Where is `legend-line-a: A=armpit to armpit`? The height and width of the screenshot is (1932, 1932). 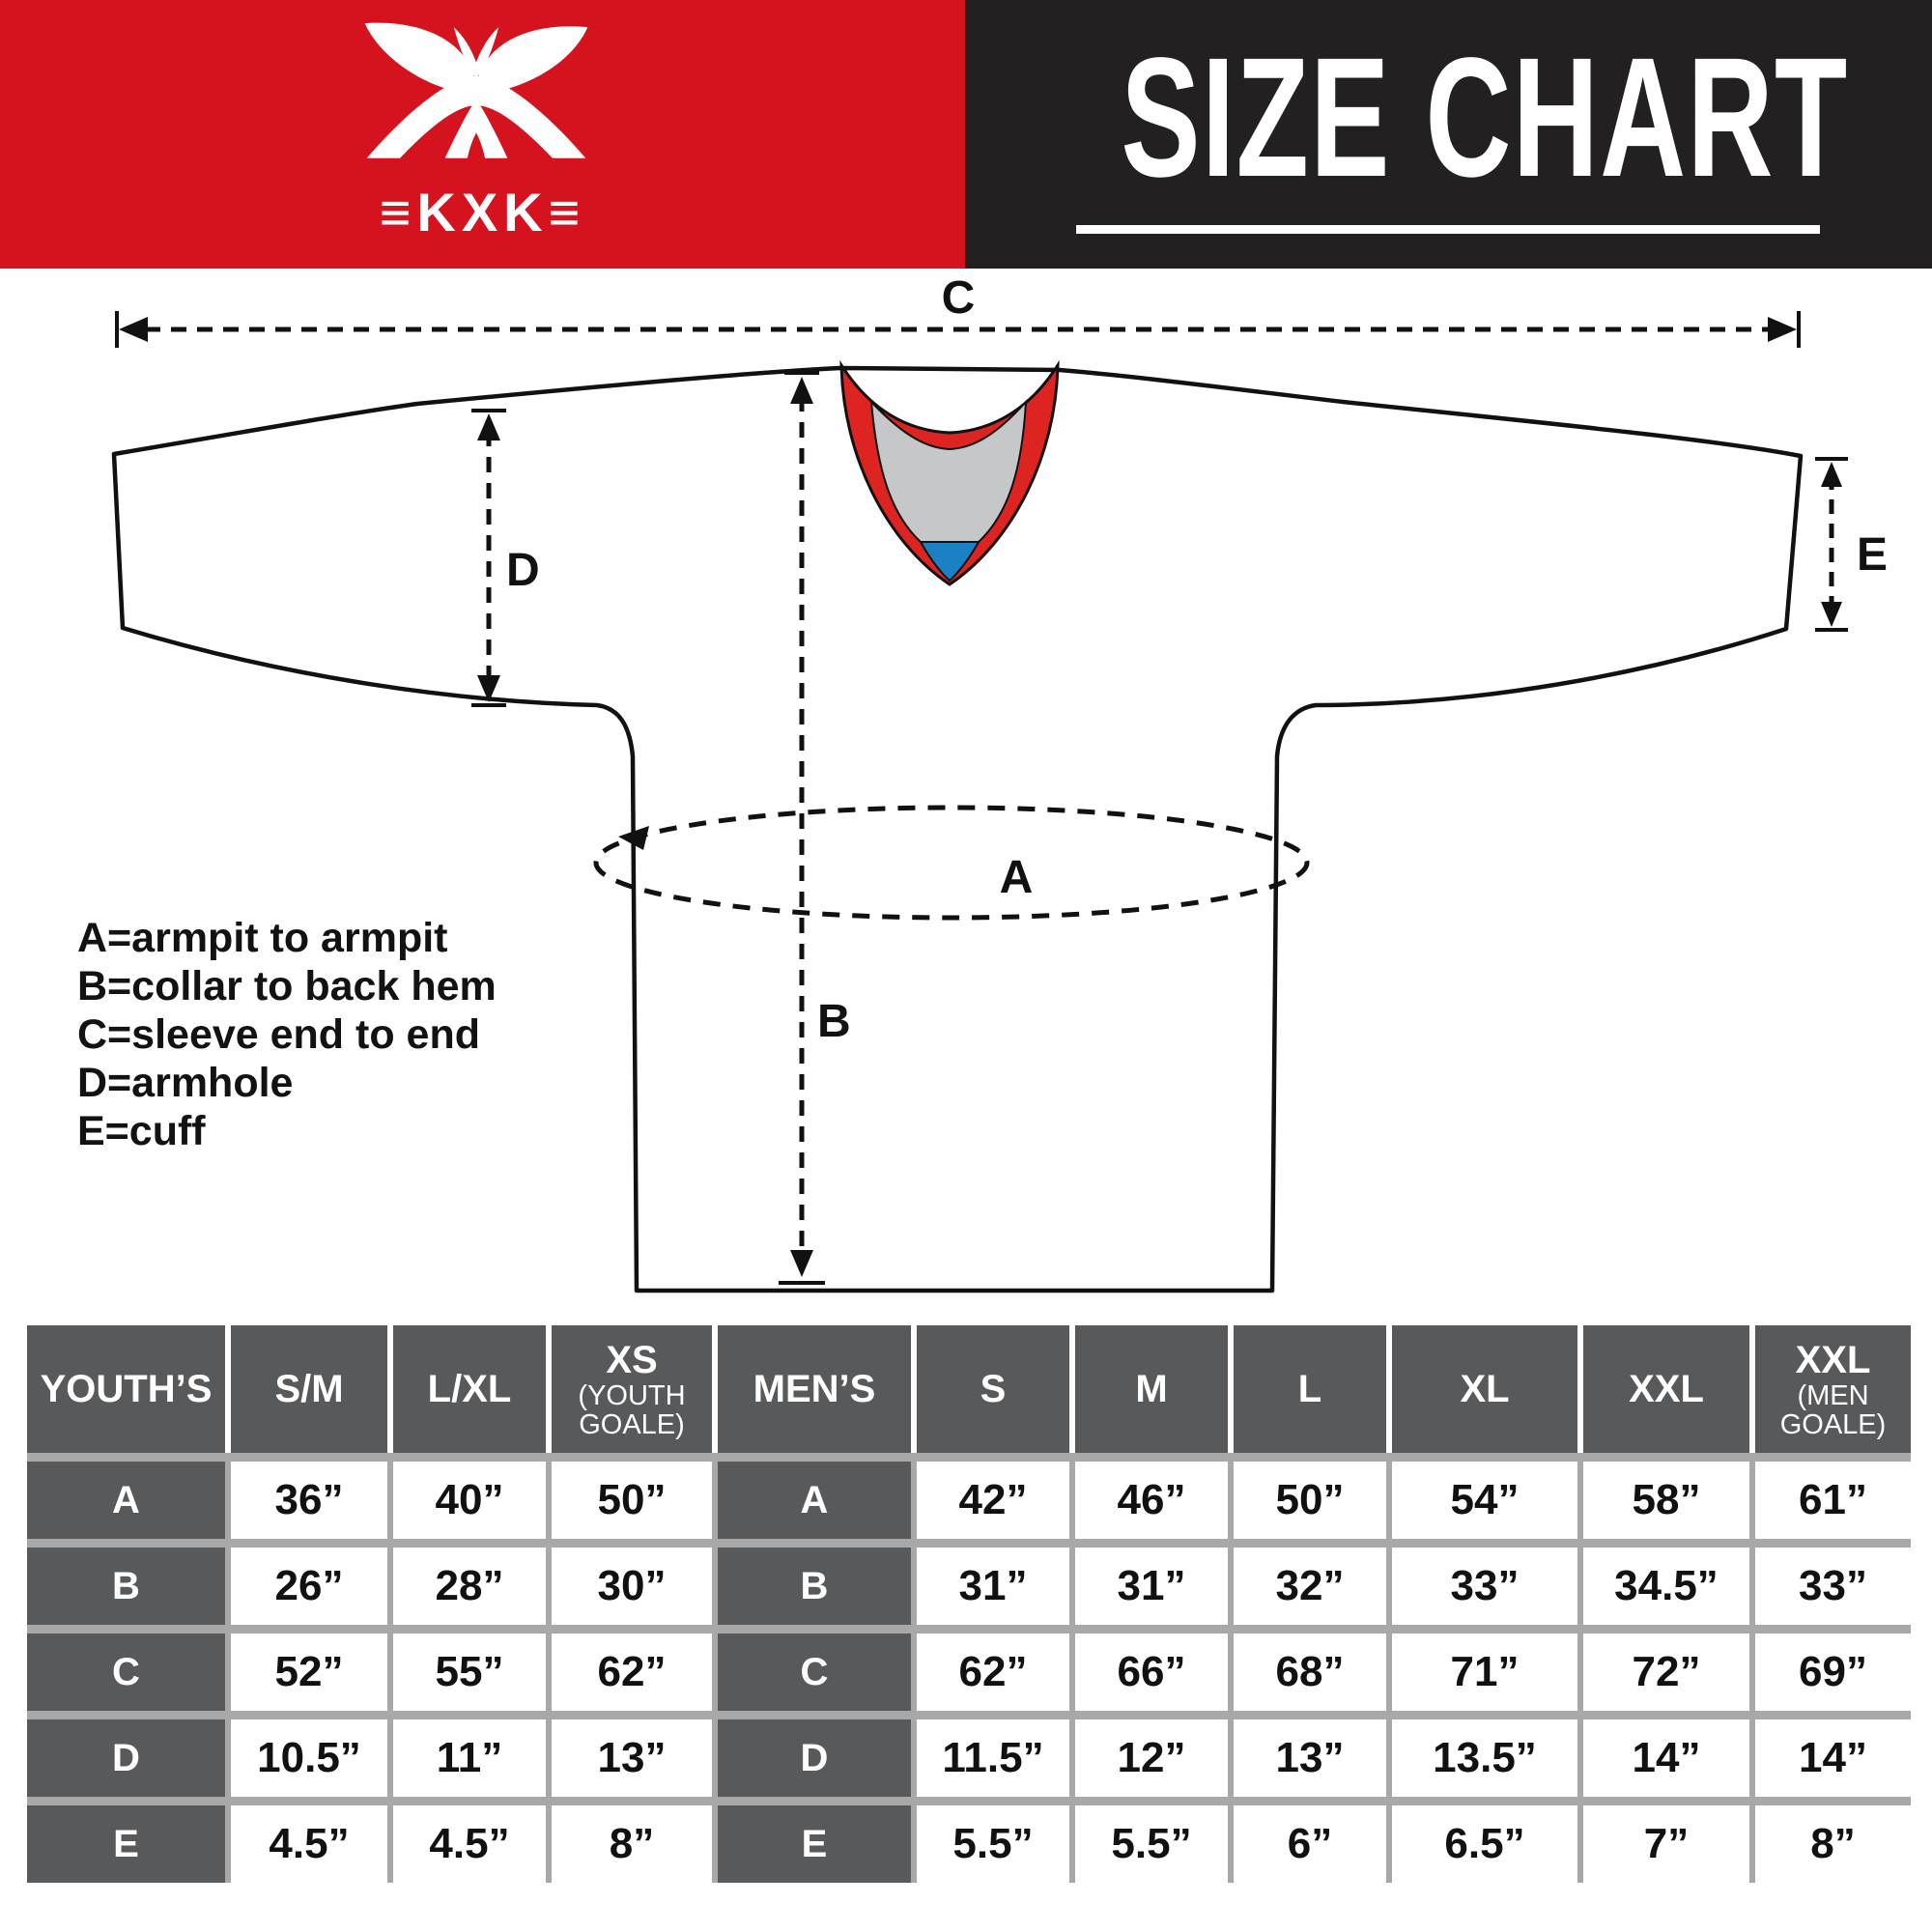 legend-line-a: A=armpit to armpit is located at coordinates (262, 938).